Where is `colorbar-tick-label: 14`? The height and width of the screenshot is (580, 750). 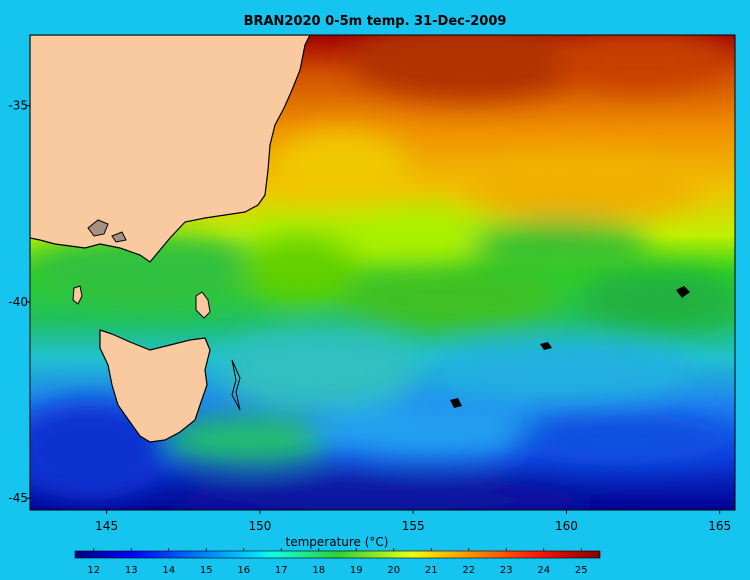
colorbar-tick-label: 14 is located at coordinates (168, 570).